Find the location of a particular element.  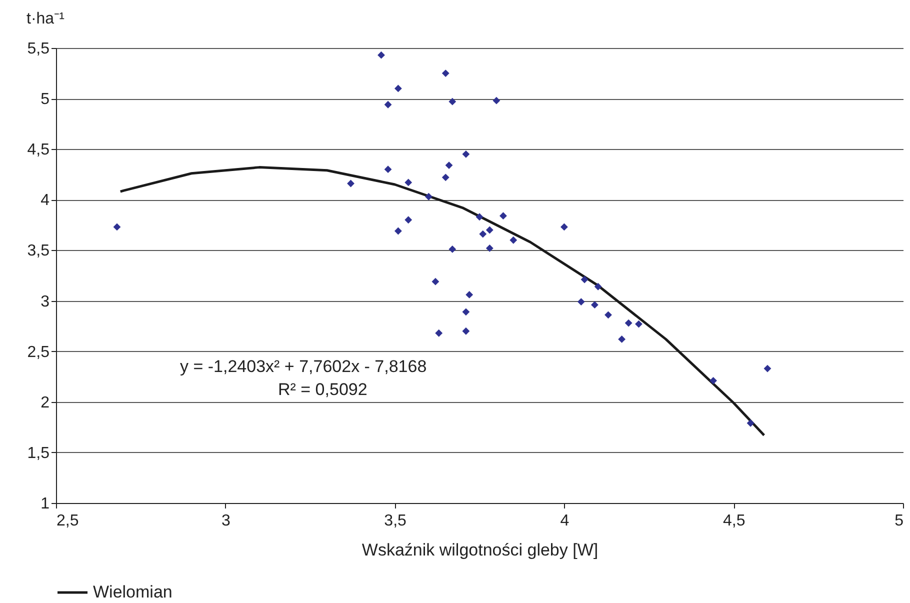

y-tick-label: 4 is located at coordinates (45, 201).